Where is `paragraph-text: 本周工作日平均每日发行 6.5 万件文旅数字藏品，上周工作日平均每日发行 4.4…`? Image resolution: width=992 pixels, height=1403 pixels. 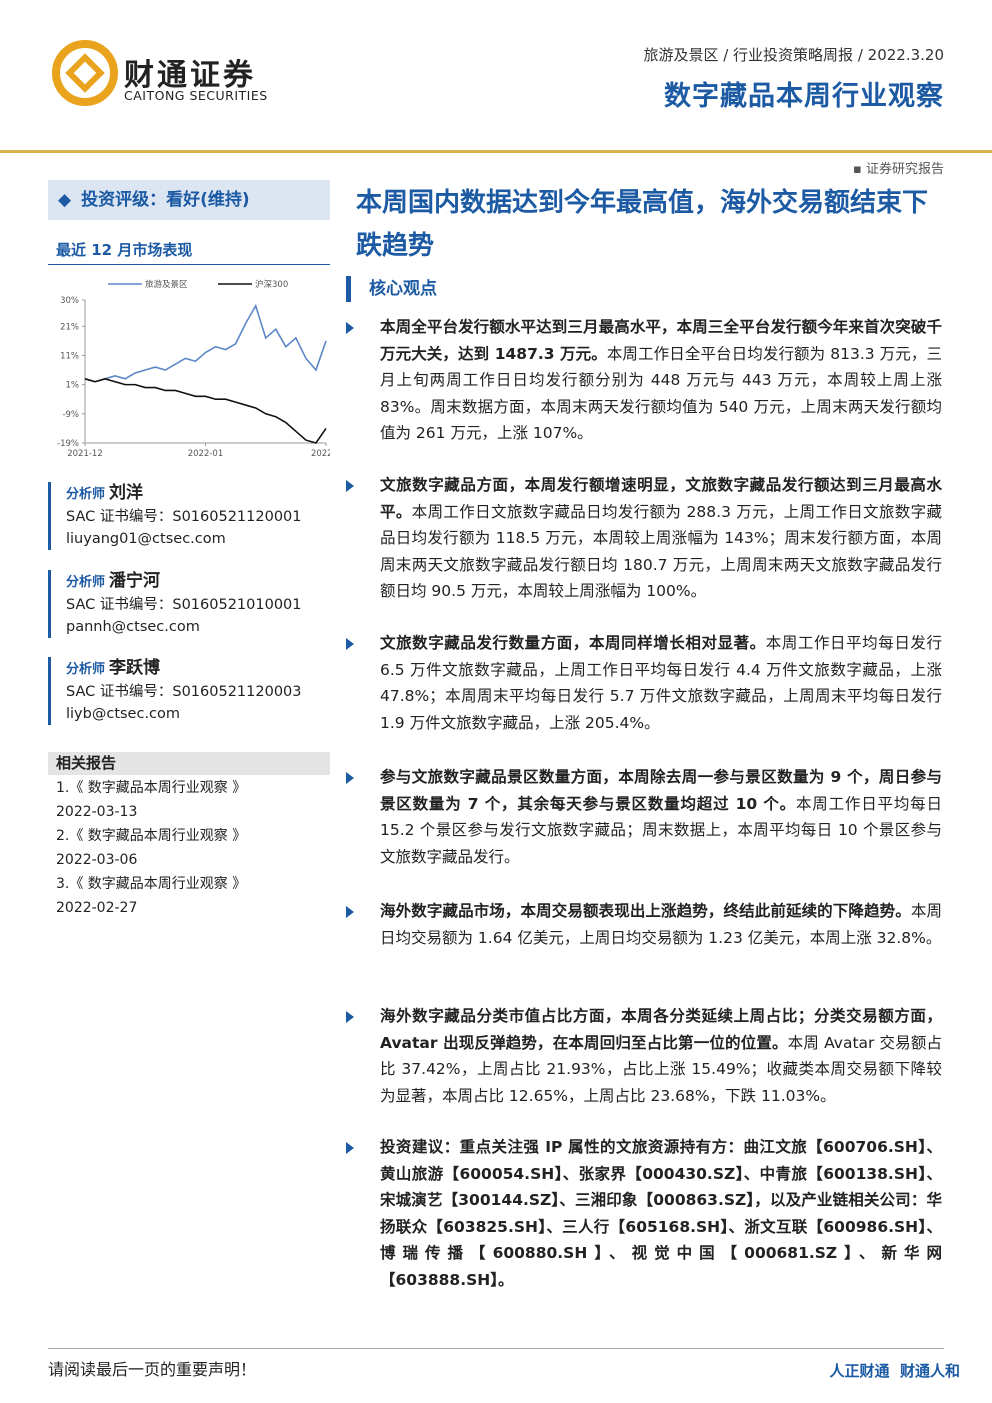 paragraph-text: 本周工作日平均每日发行 6.5 万件文旅数字藏品，上周工作日平均每日发行 4.4… is located at coordinates (661, 683).